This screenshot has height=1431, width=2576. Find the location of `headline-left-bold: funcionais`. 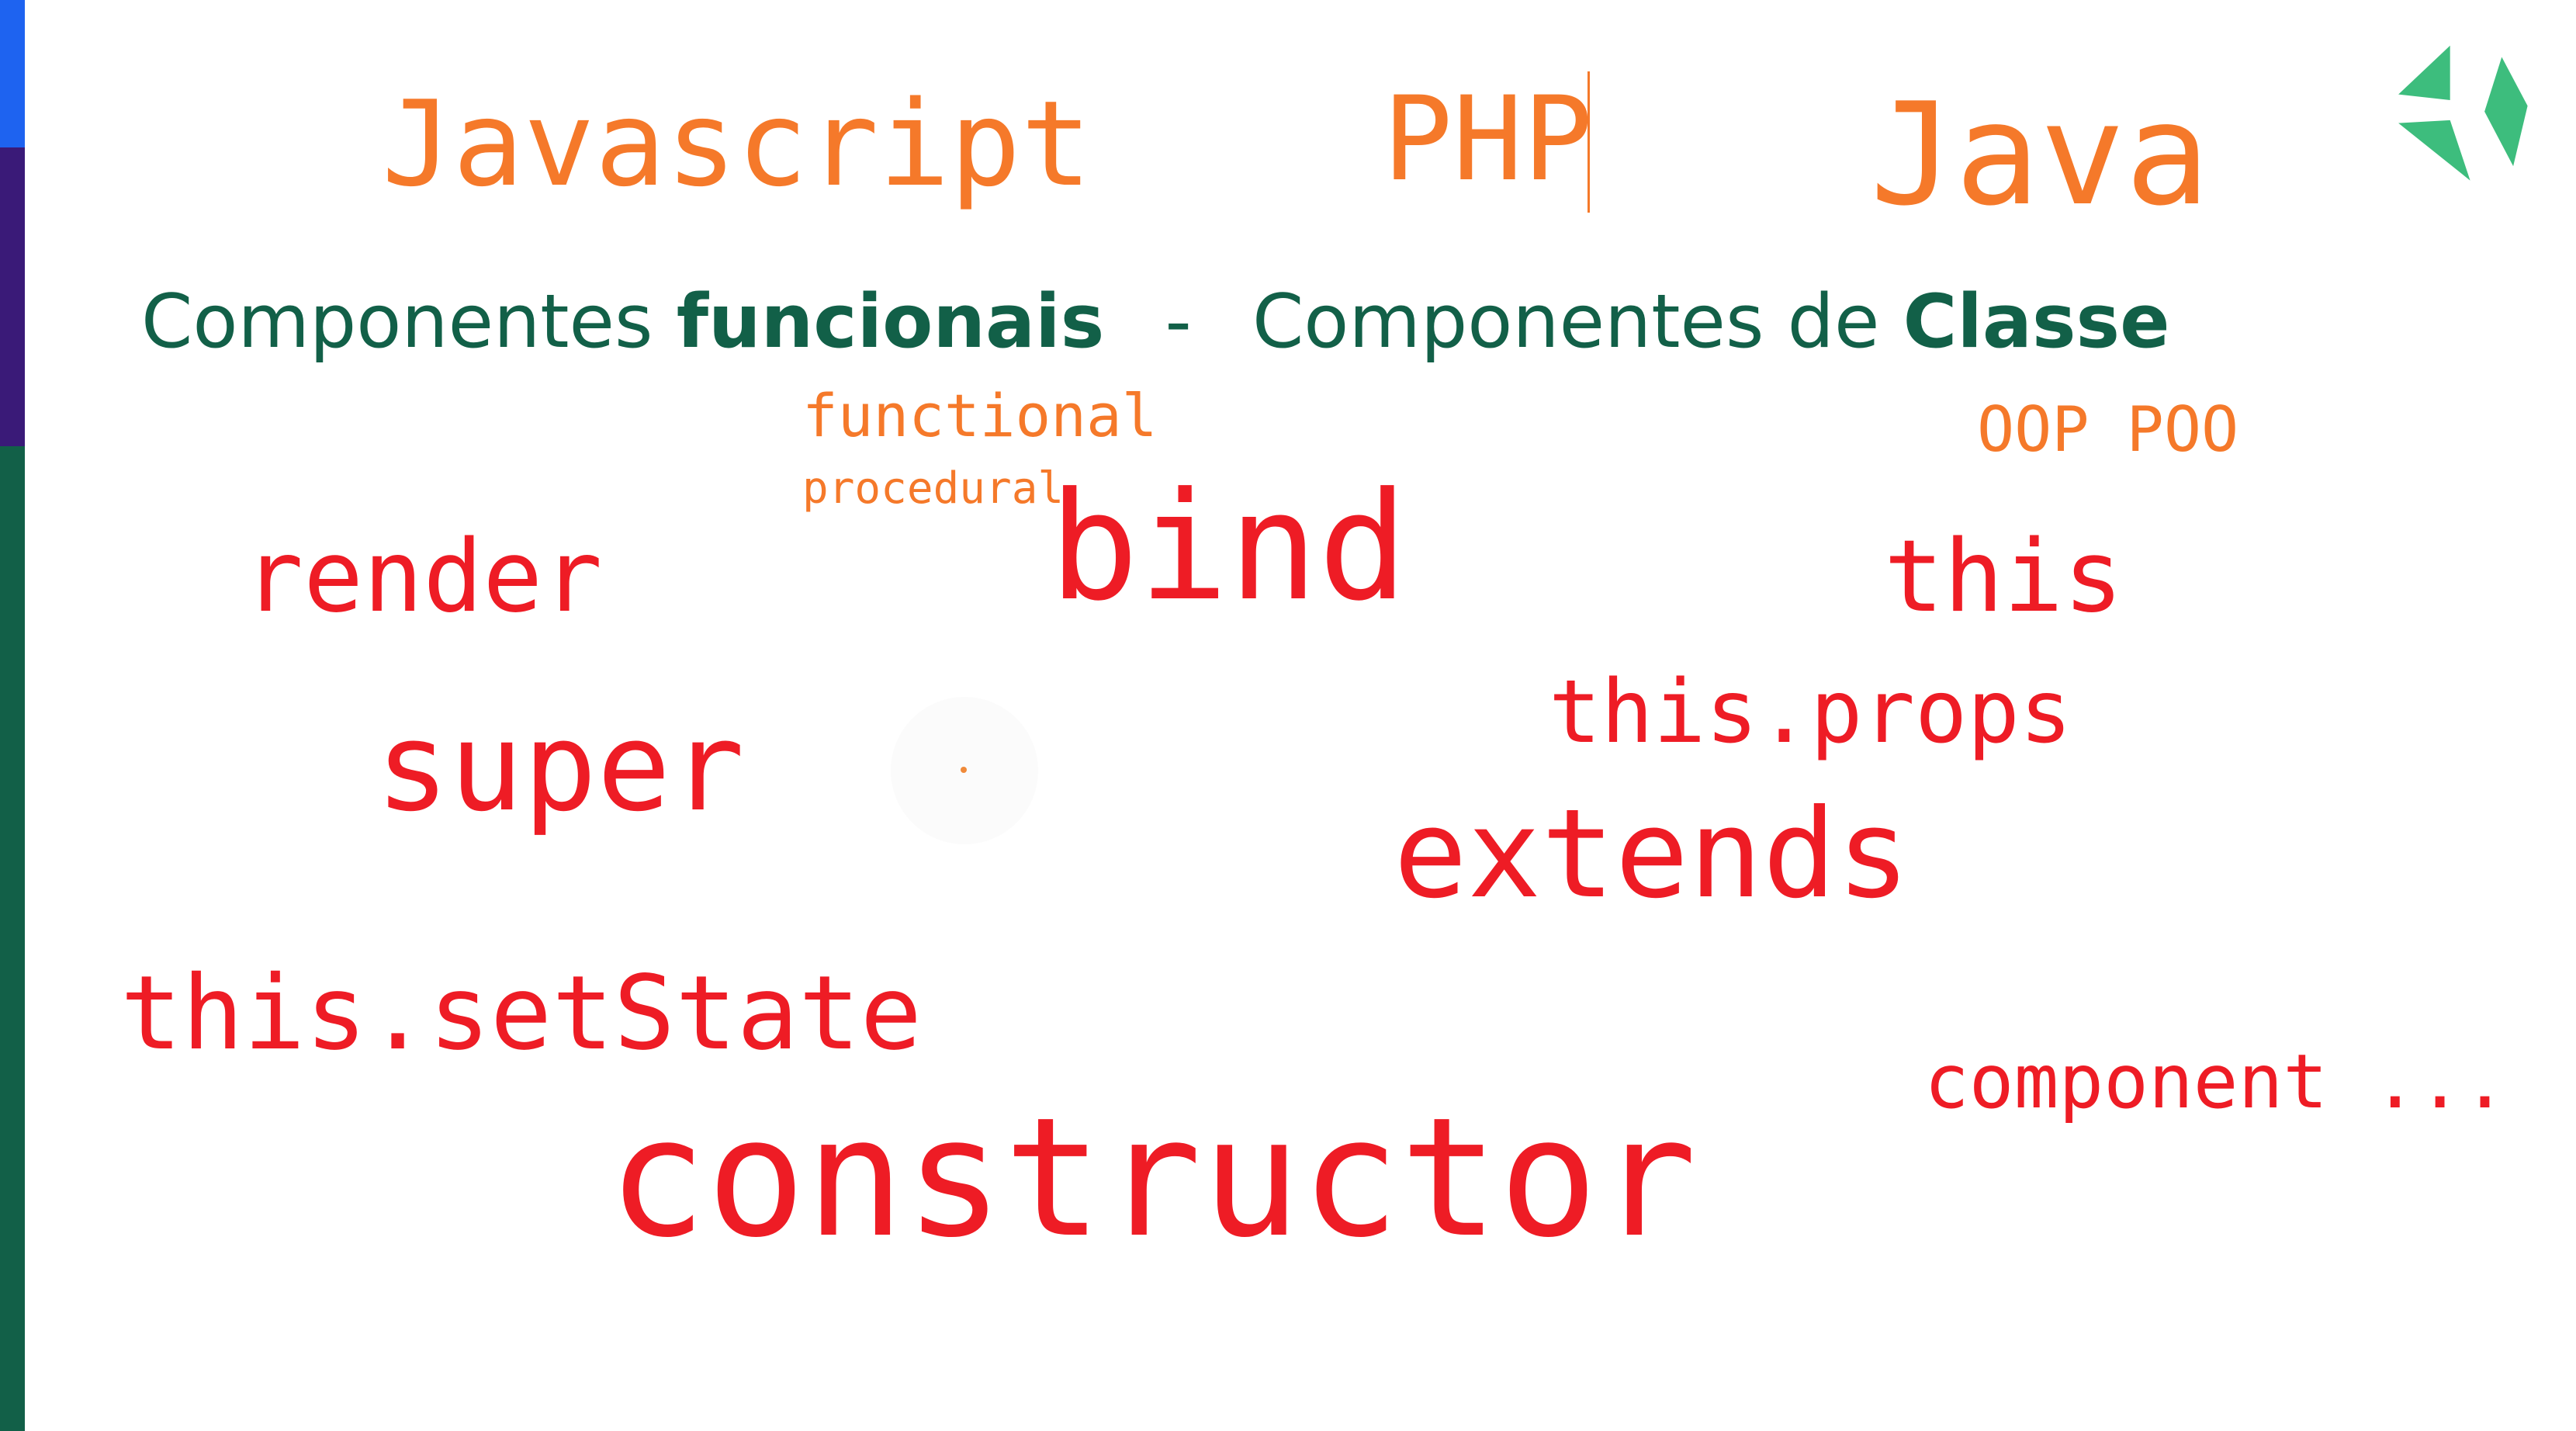

headline-left-bold: funcionais is located at coordinates (891, 322).